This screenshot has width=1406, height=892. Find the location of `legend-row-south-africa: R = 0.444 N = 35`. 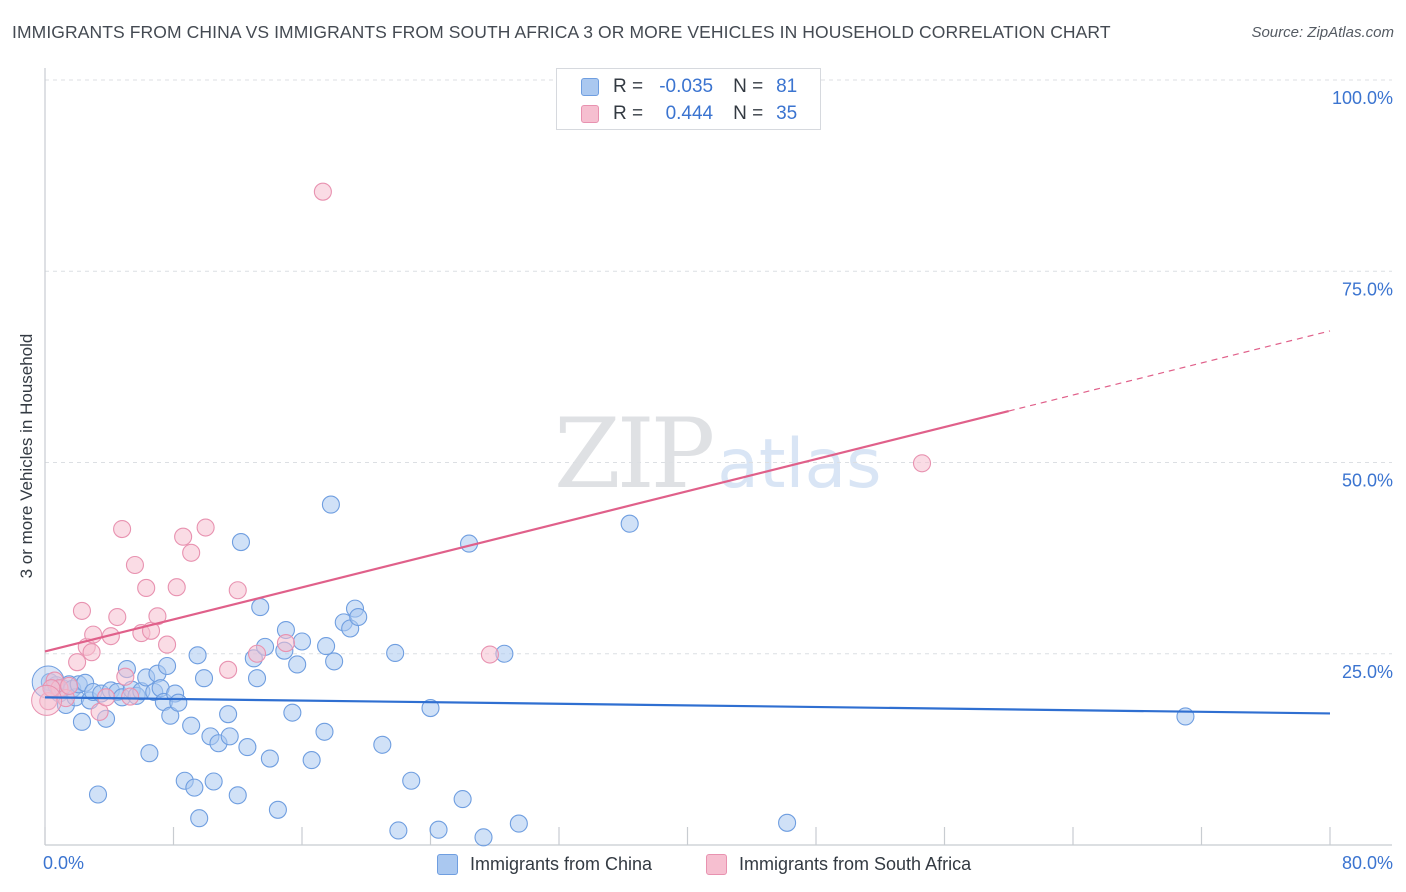

legend-row-south-africa: R = 0.444 N = 35 is located at coordinates (689, 114).